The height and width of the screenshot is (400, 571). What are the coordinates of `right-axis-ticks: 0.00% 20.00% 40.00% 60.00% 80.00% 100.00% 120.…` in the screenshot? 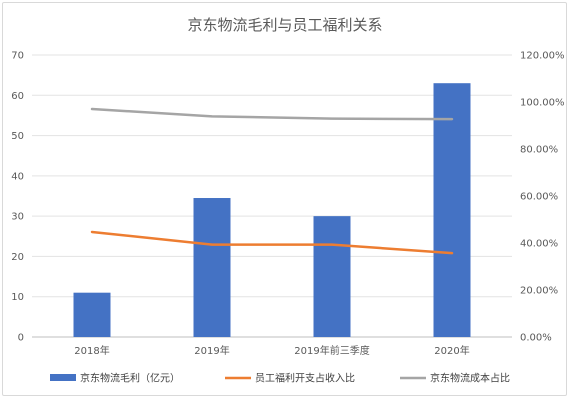 It's located at (542, 197).